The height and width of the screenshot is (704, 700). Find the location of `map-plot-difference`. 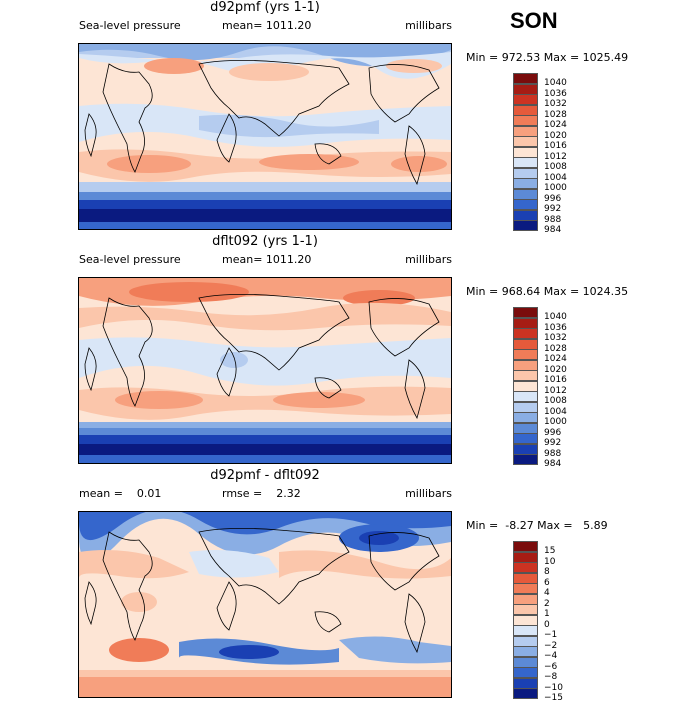

map-plot-difference is located at coordinates (265, 603).